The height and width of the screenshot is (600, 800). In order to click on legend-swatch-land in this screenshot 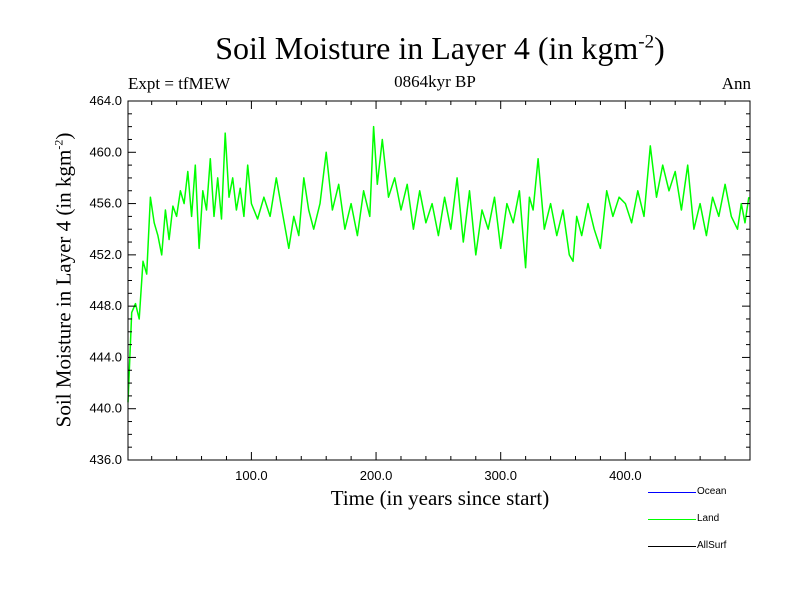, I will do `click(672, 519)`.